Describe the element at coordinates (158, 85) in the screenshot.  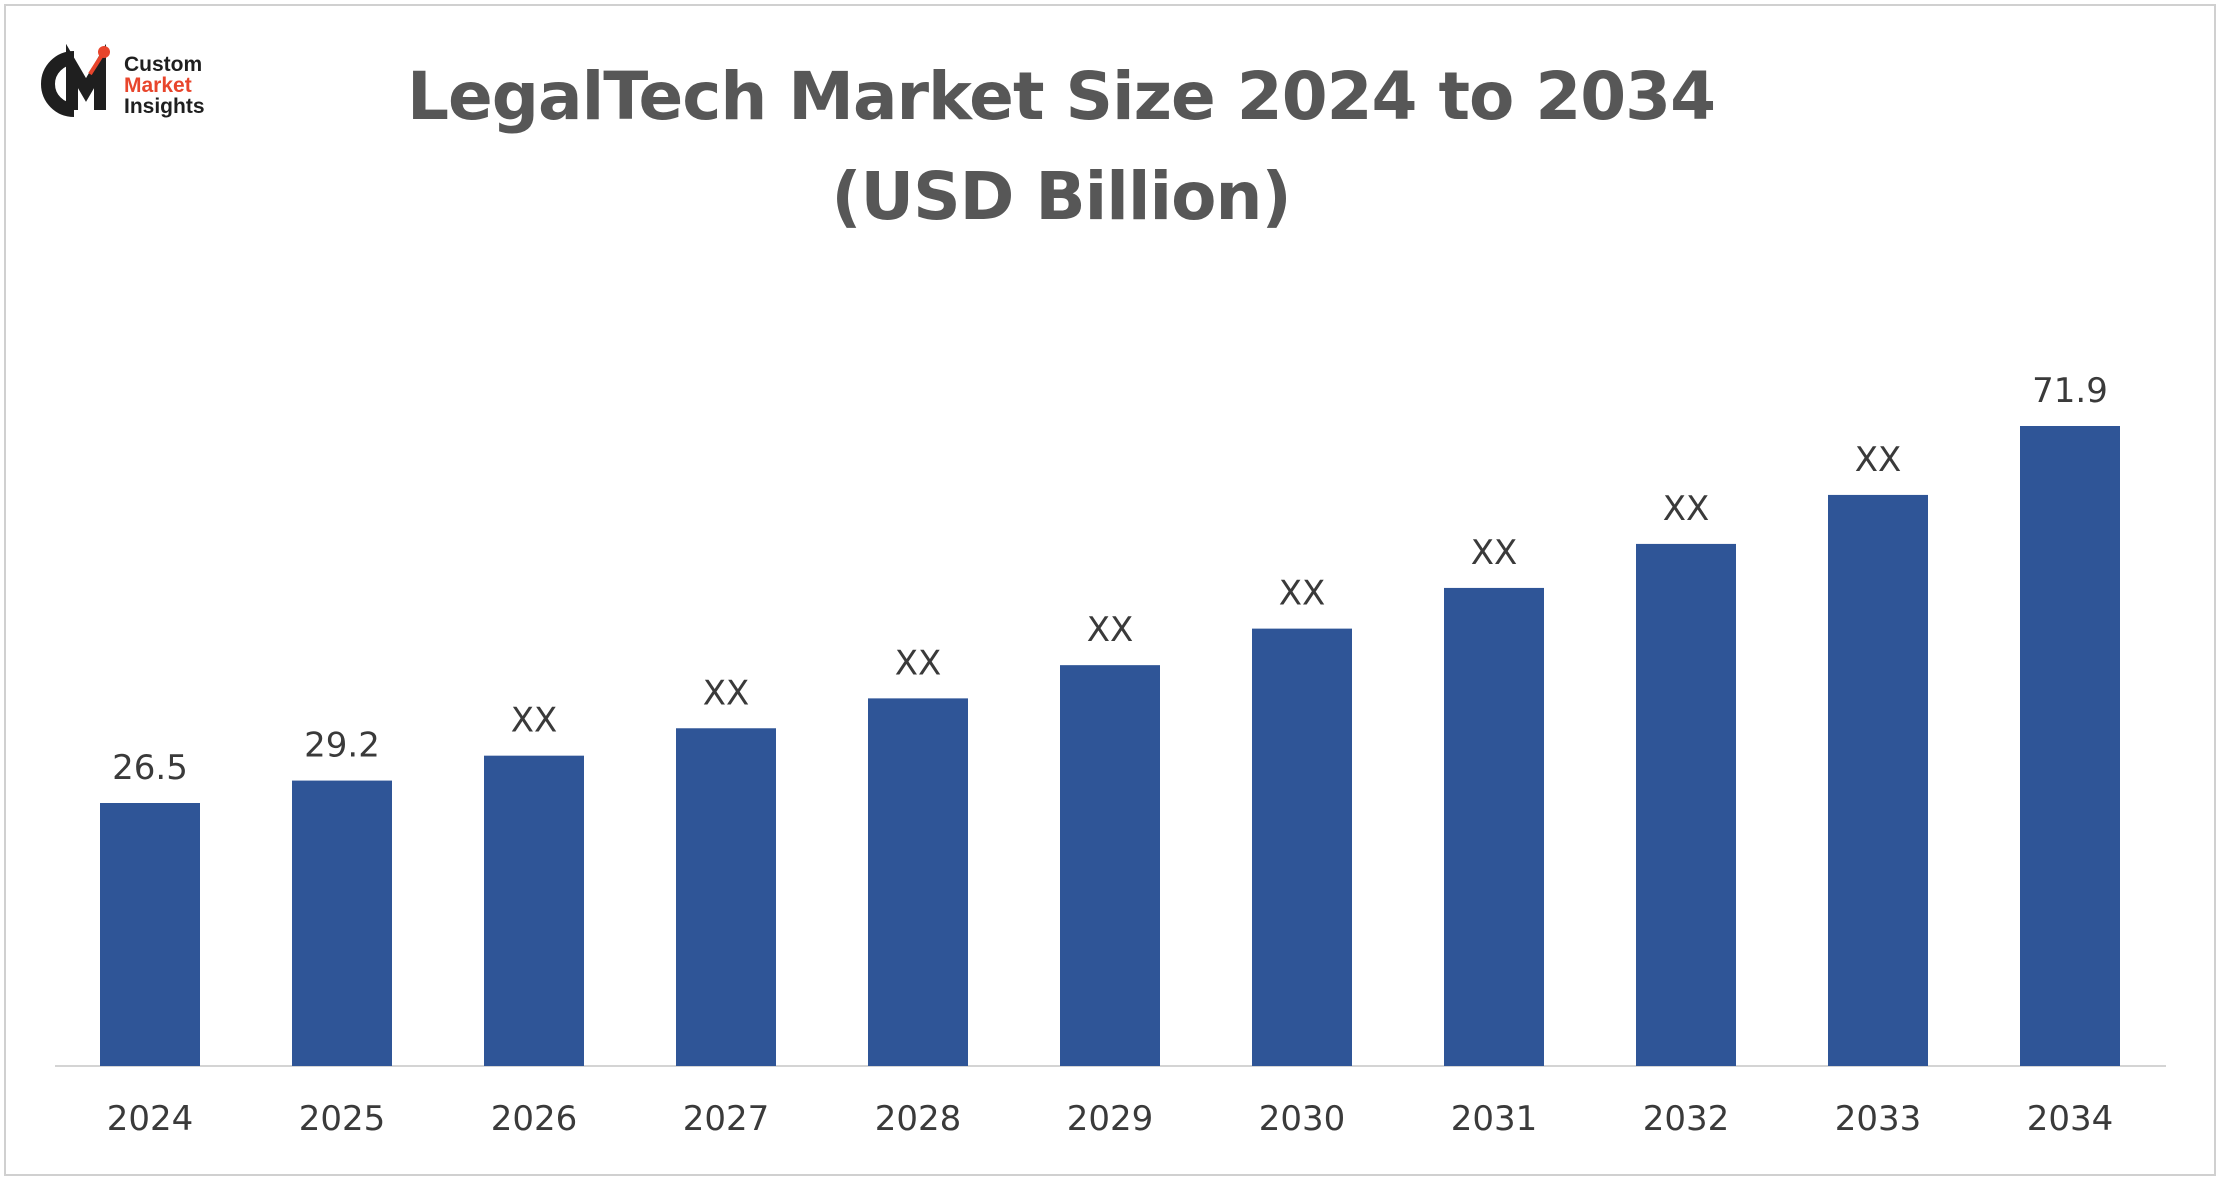
I see `logo-line-2: Market` at that location.